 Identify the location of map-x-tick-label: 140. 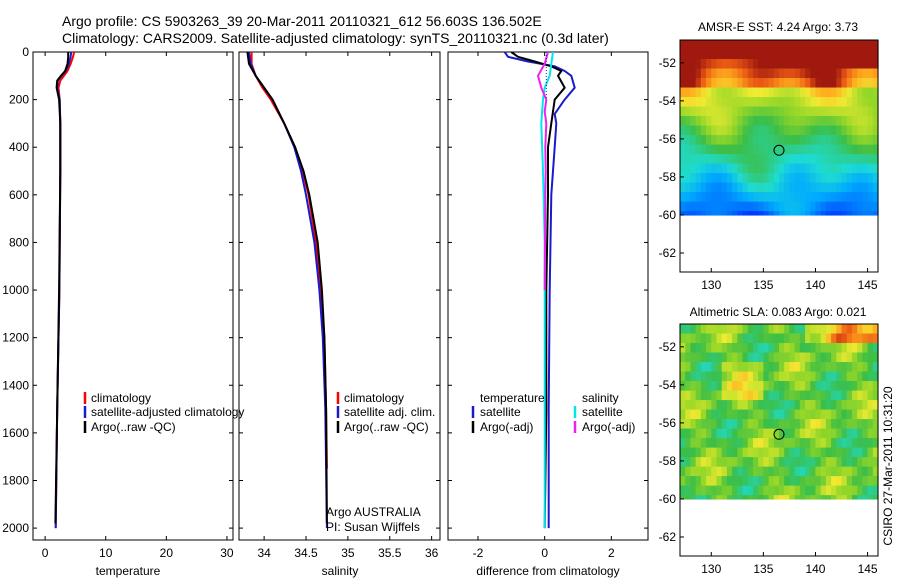
(815, 569).